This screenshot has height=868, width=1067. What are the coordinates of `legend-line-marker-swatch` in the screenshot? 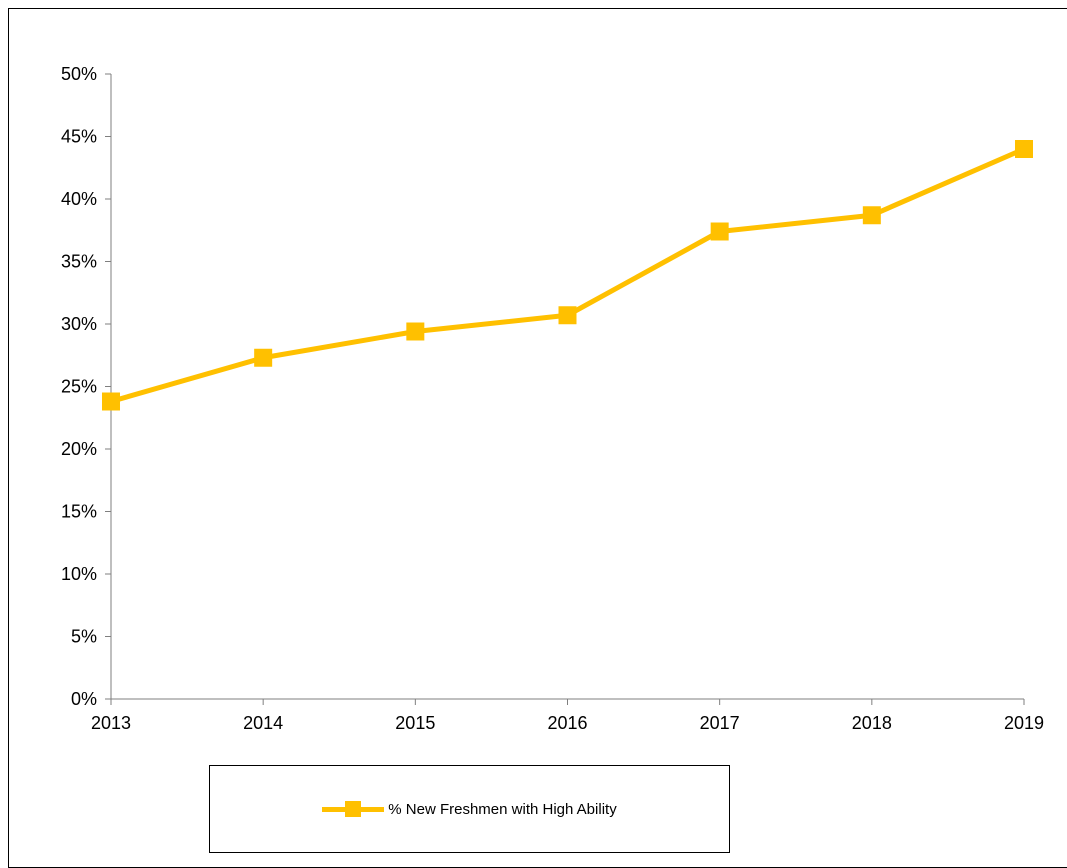 It's located at (353, 809).